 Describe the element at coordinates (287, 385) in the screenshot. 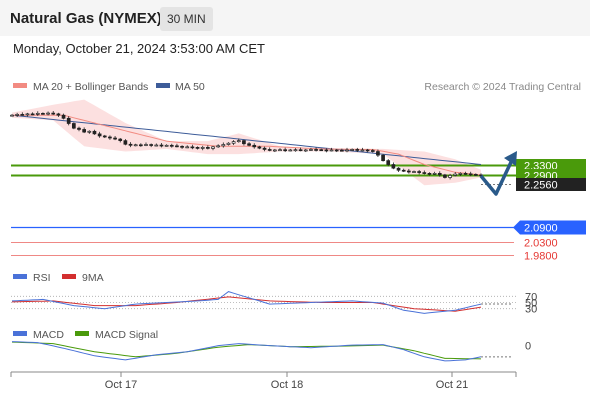

I see `x-tick-label: Oct 18` at that location.